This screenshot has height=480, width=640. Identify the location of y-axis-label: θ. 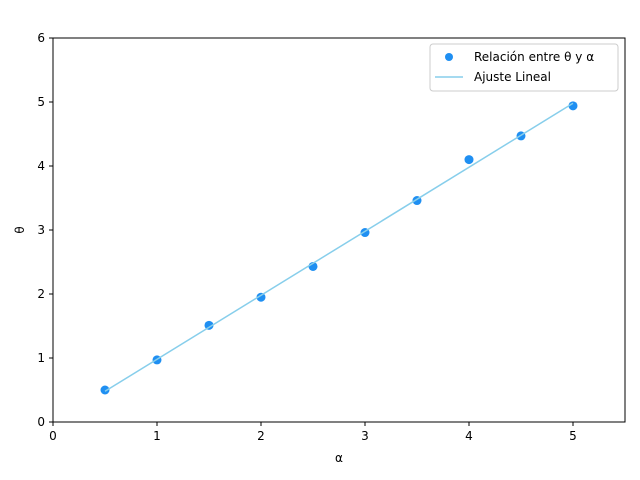
(20, 229).